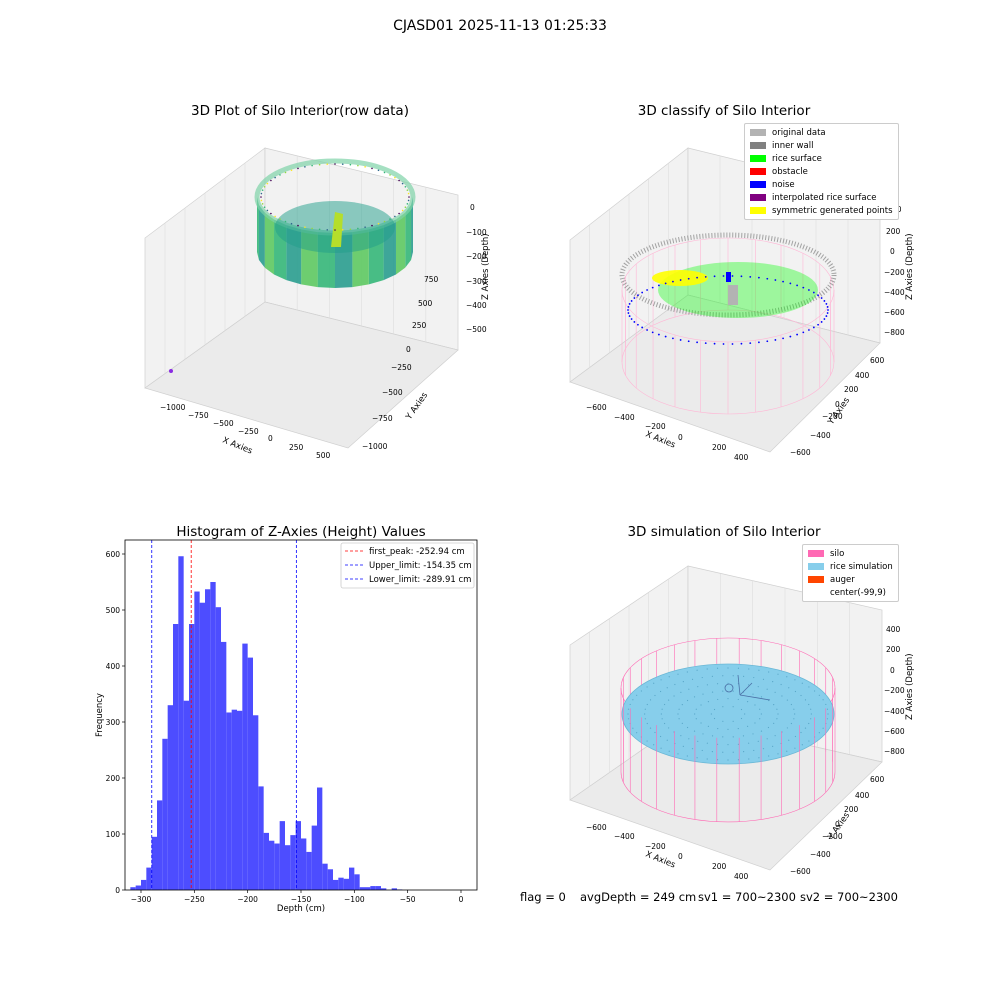 Image resolution: width=1000 pixels, height=1000 pixels. I want to click on inner-wall-points, so click(728, 275).